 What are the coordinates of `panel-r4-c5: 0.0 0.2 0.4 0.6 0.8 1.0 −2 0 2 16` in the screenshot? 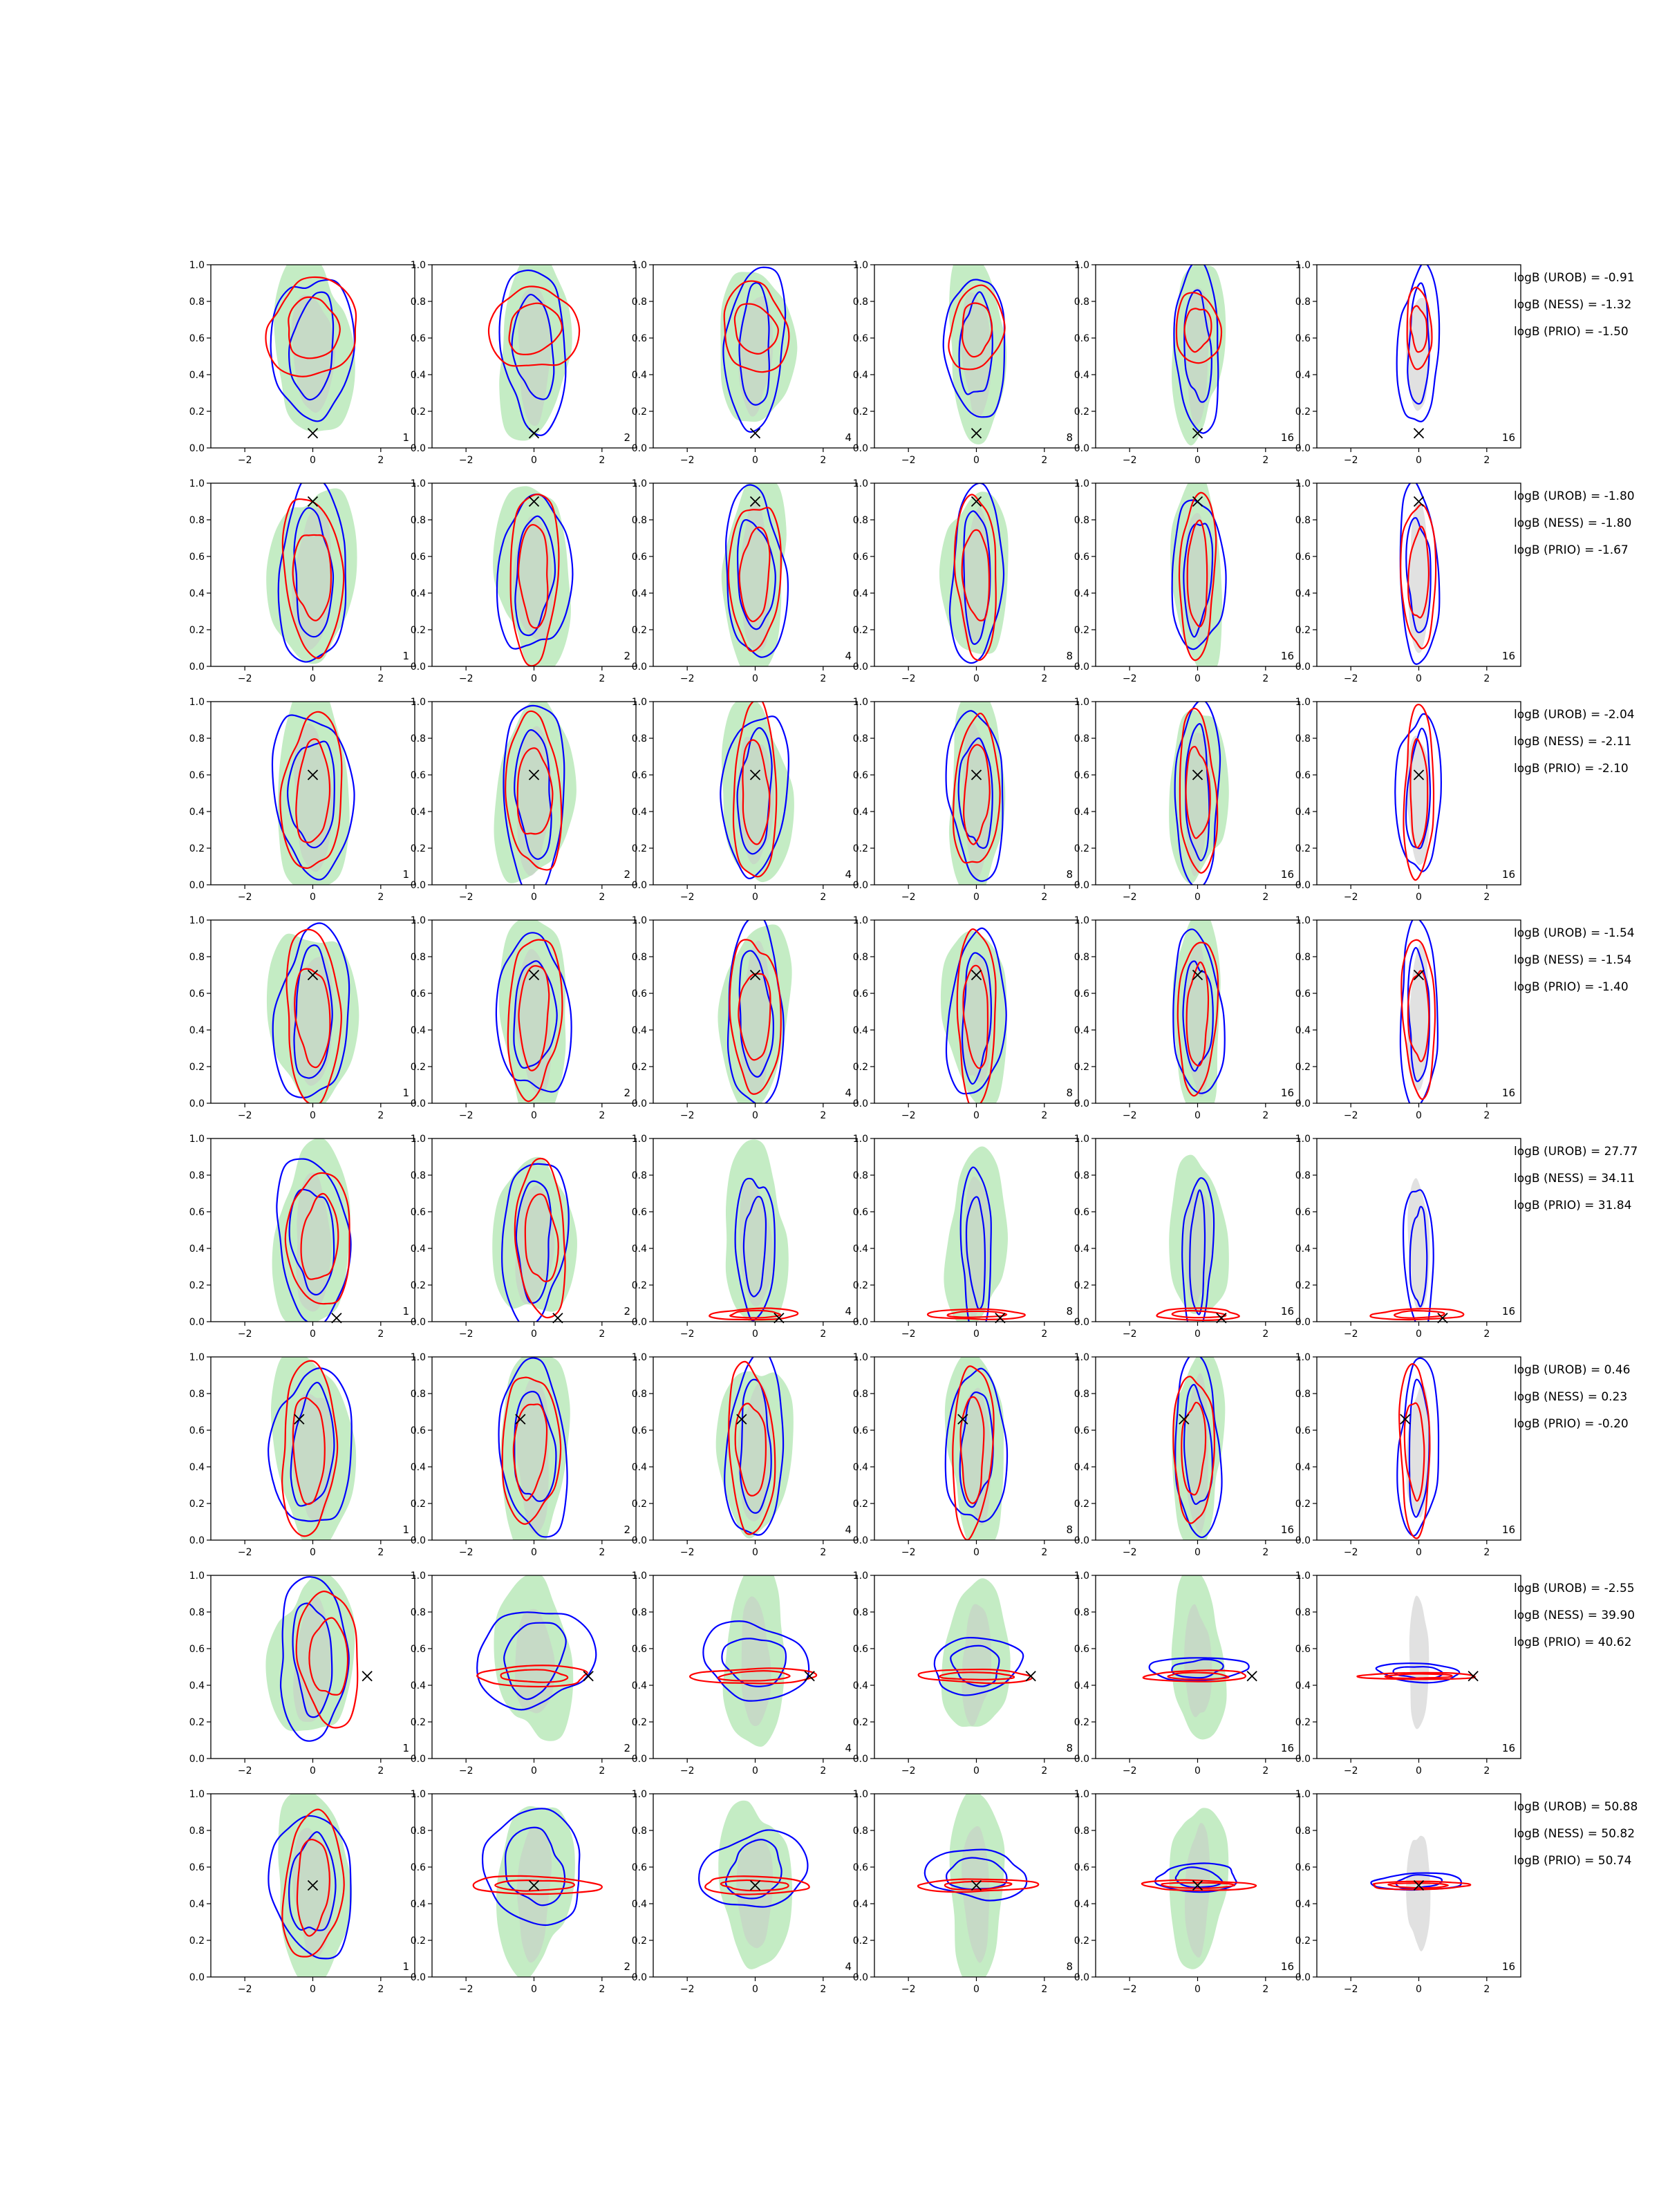 It's located at (1187, 1018).